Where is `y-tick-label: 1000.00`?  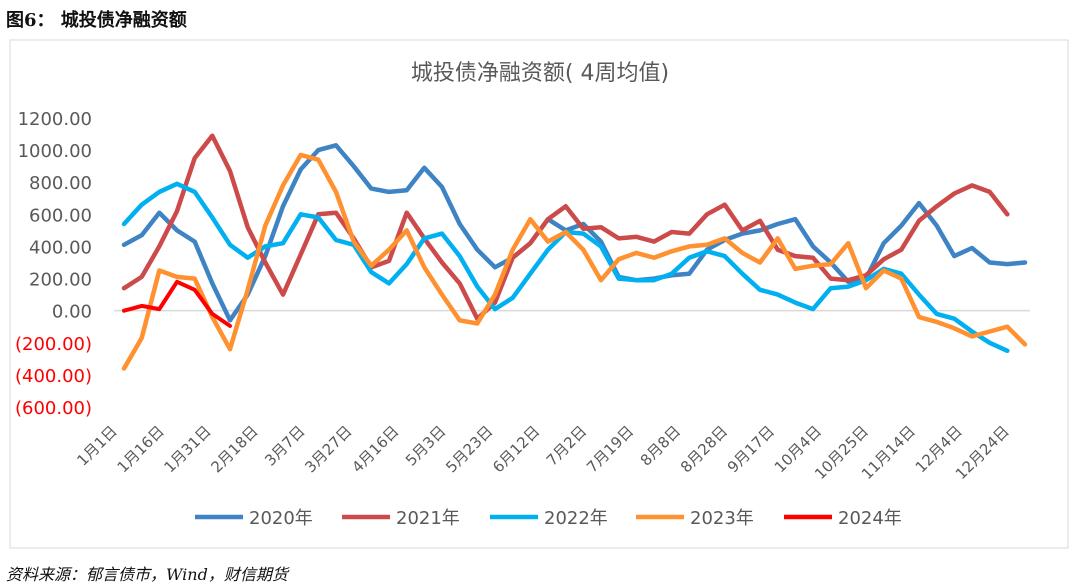 y-tick-label: 1000.00 is located at coordinates (55, 151).